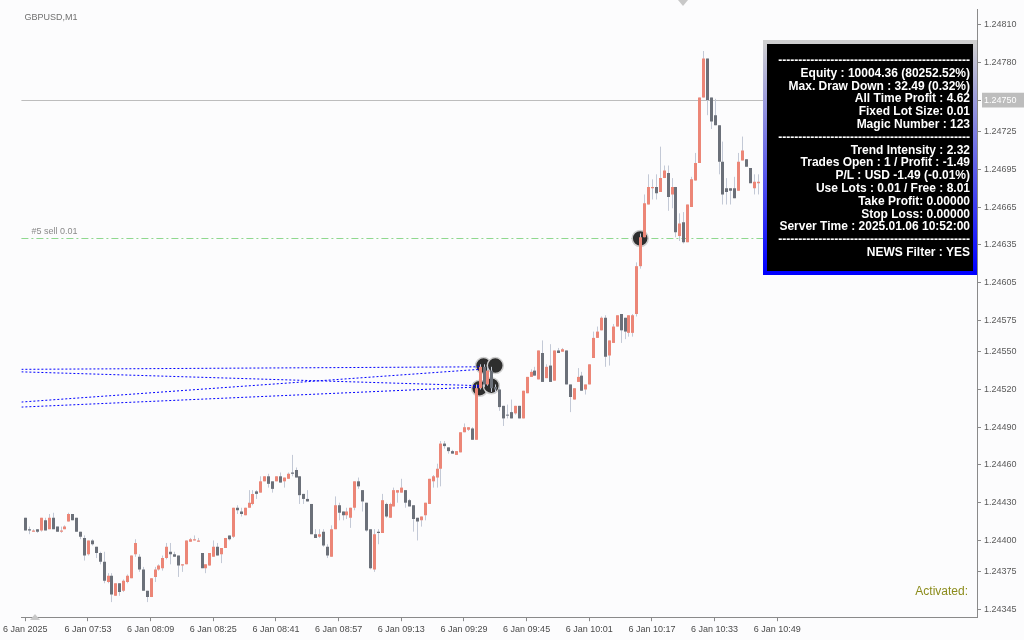 This screenshot has height=640, width=1024. What do you see at coordinates (54, 231) in the screenshot?
I see `ref-line-label: #5 sell 0.01` at bounding box center [54, 231].